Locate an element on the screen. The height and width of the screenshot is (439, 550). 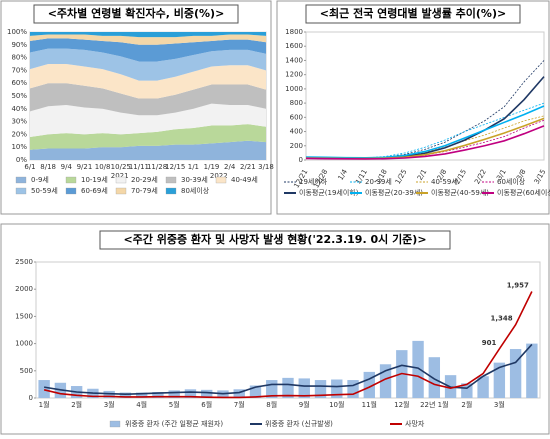
chart-title: <최근 전국 연령대별 발생률 추이(%)> is located at coordinates (413, 13).